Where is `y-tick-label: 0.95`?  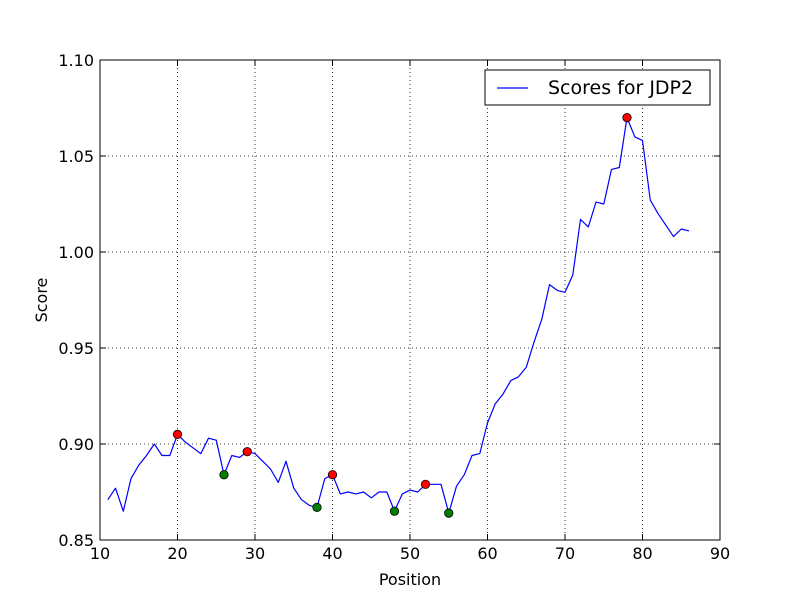
y-tick-label: 0.95 is located at coordinates (76, 348).